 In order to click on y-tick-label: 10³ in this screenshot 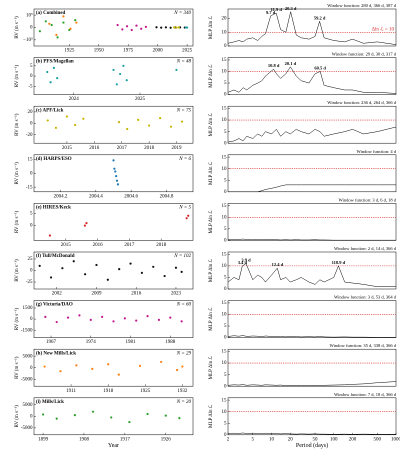, I will do `click(29, 15)`.